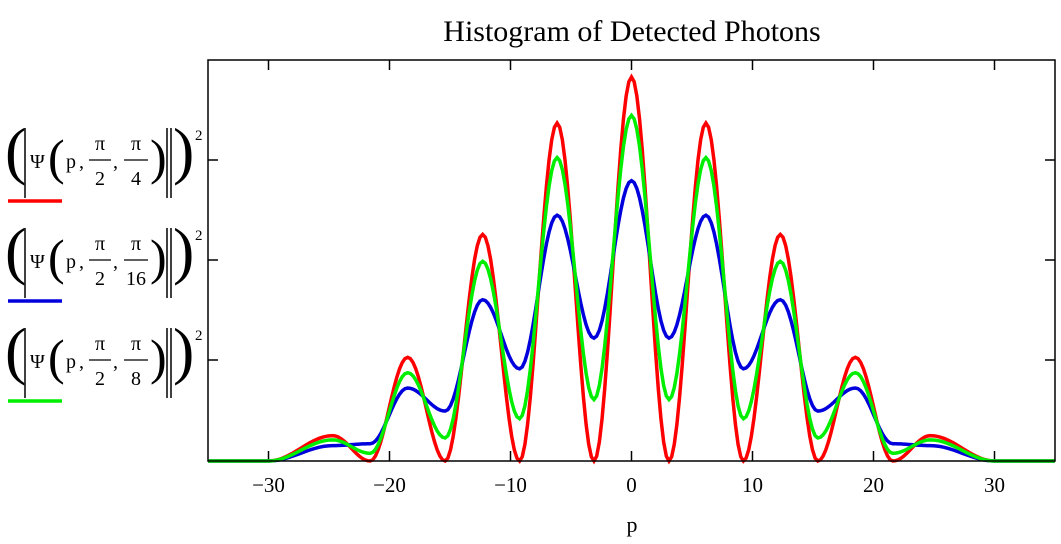  Describe the element at coordinates (389, 485) in the screenshot. I see `x-tick-label: −20` at that location.